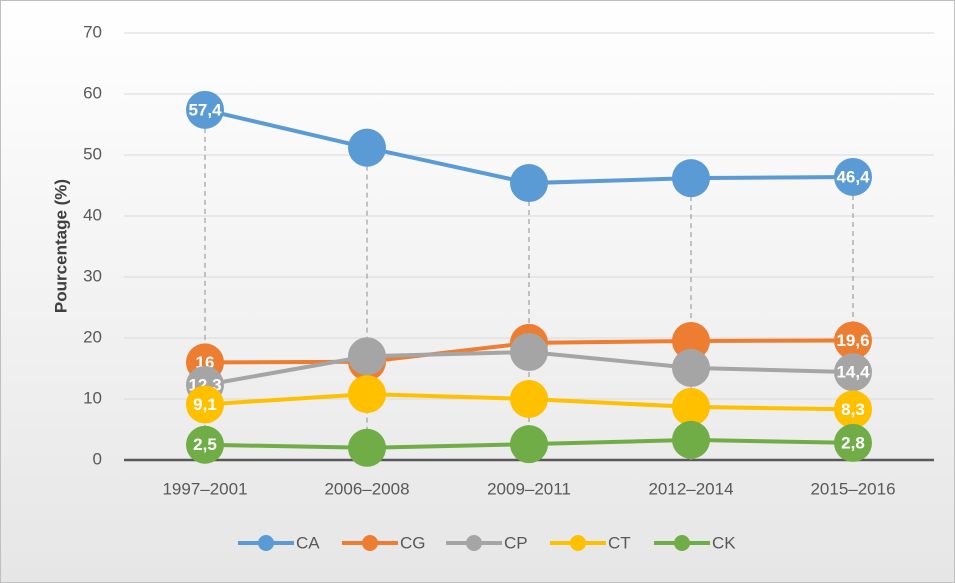 The height and width of the screenshot is (583, 955). I want to click on data-label: 46,4, so click(853, 176).